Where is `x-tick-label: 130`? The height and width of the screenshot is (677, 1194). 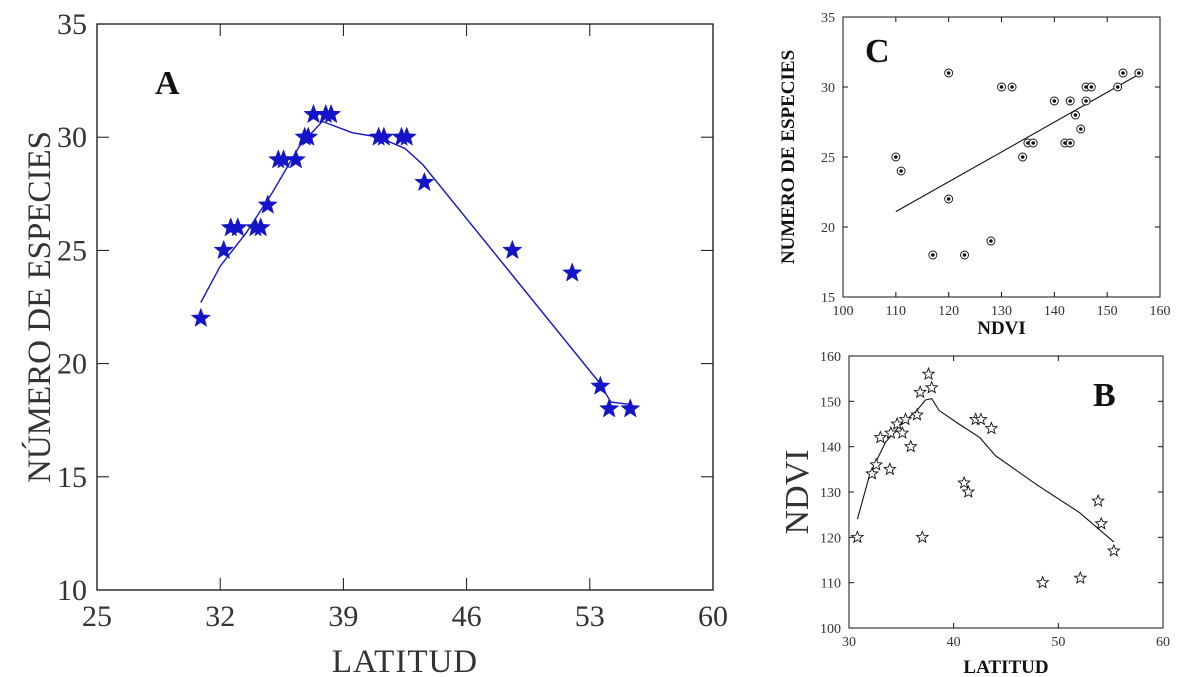
x-tick-label: 130 is located at coordinates (1001, 311).